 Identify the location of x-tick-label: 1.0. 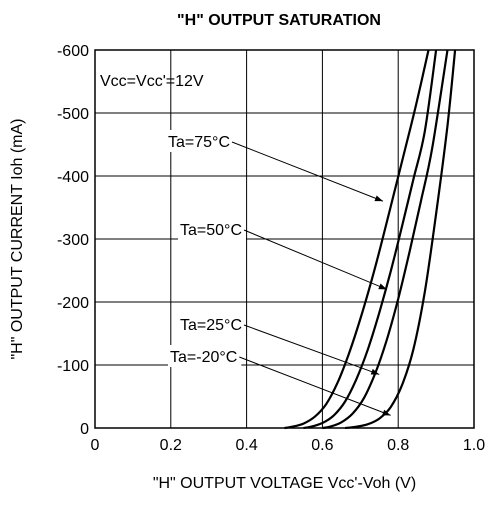
(474, 445).